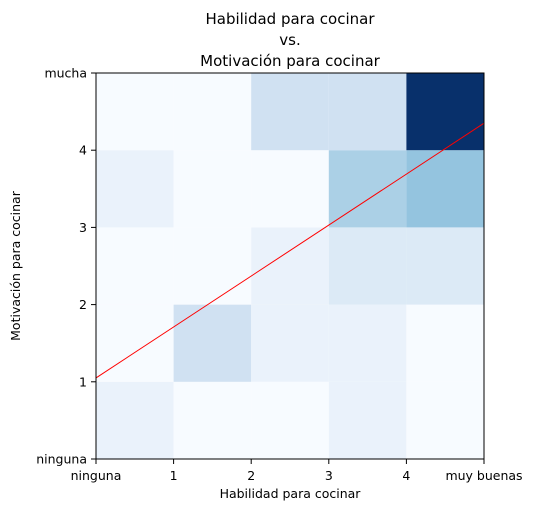 Image resolution: width=536 pixels, height=525 pixels. Describe the element at coordinates (406, 475) in the screenshot. I see `x-tick-label: 4` at that location.